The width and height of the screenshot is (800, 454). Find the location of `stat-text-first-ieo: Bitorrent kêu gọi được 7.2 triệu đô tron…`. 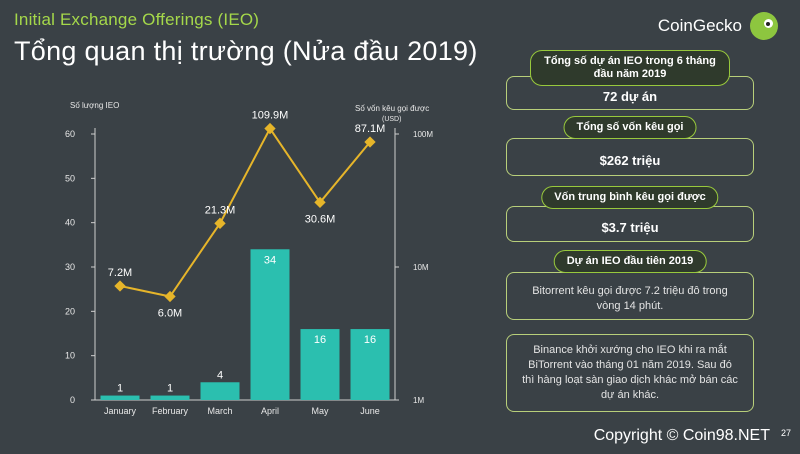

stat-text-first-ieo: Bitorrent kêu gọi được 7.2 triệu đô tron… is located at coordinates (630, 298).